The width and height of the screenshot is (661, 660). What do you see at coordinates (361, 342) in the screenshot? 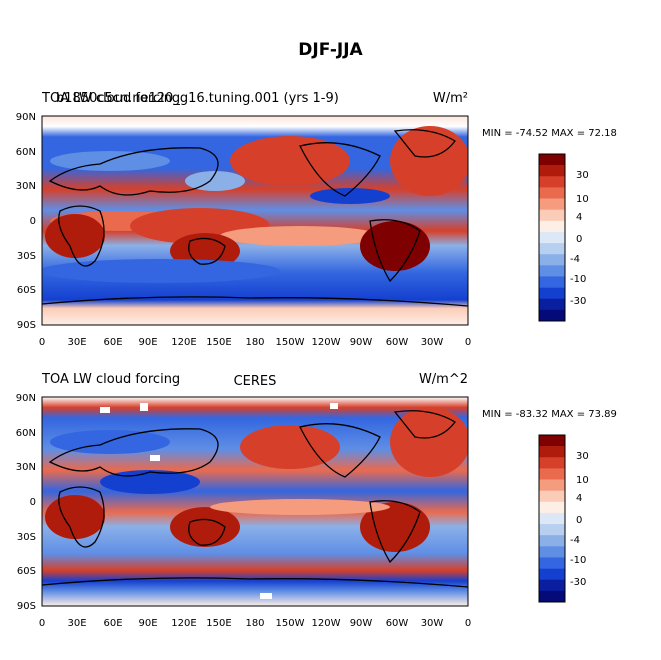
I see `svg-text: 90W` at bounding box center [361, 342].